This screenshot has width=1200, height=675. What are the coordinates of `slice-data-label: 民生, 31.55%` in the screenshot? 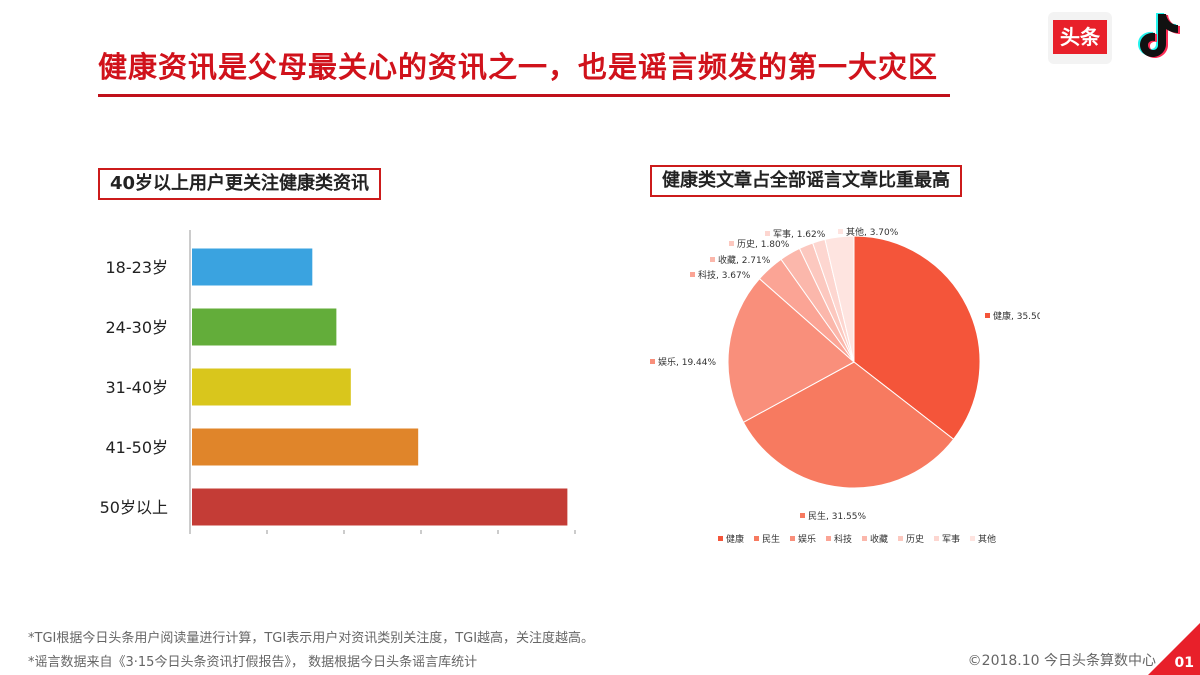 It's located at (837, 516).